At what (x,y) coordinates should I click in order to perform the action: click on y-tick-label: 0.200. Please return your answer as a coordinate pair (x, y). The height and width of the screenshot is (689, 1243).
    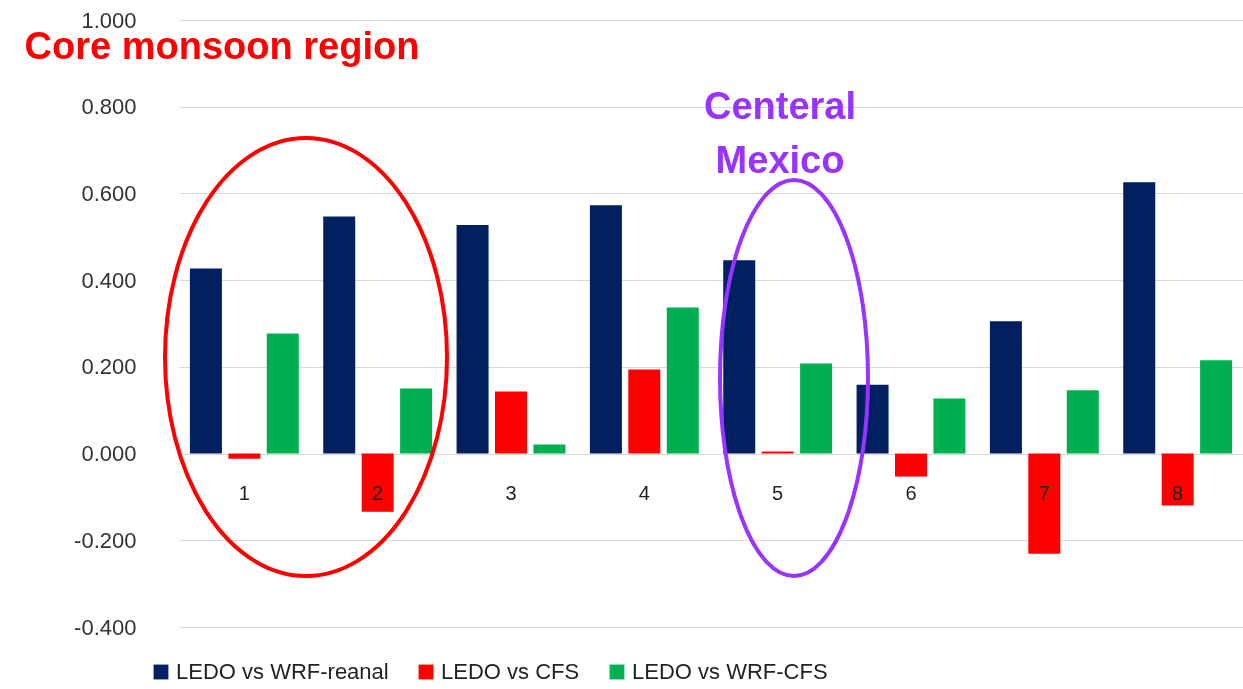
    Looking at the image, I should click on (109, 367).